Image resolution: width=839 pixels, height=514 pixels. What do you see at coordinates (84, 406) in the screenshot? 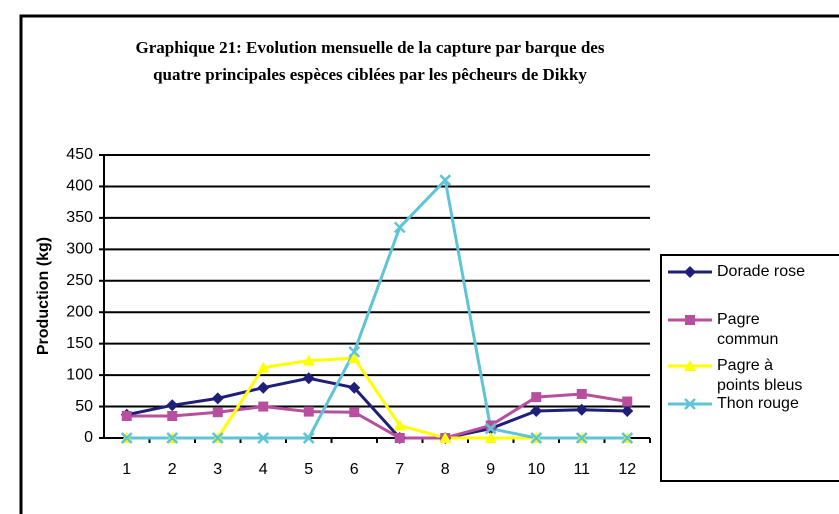
I see `y-tick-label: 50` at bounding box center [84, 406].